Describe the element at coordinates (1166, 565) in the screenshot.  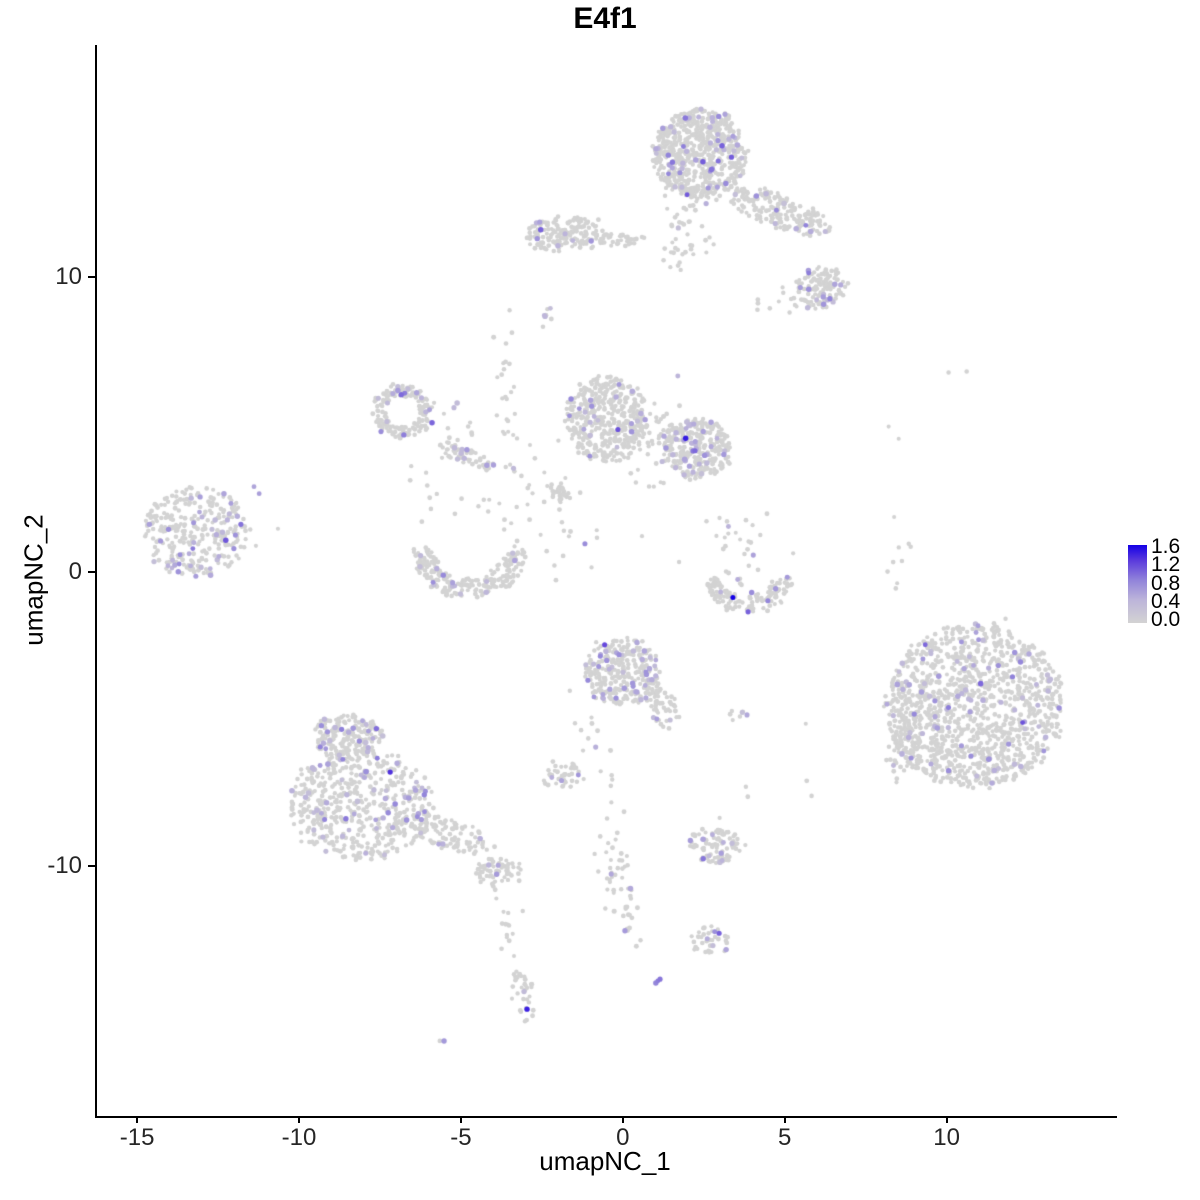
I see `legend-value-label: 1.2` at that location.